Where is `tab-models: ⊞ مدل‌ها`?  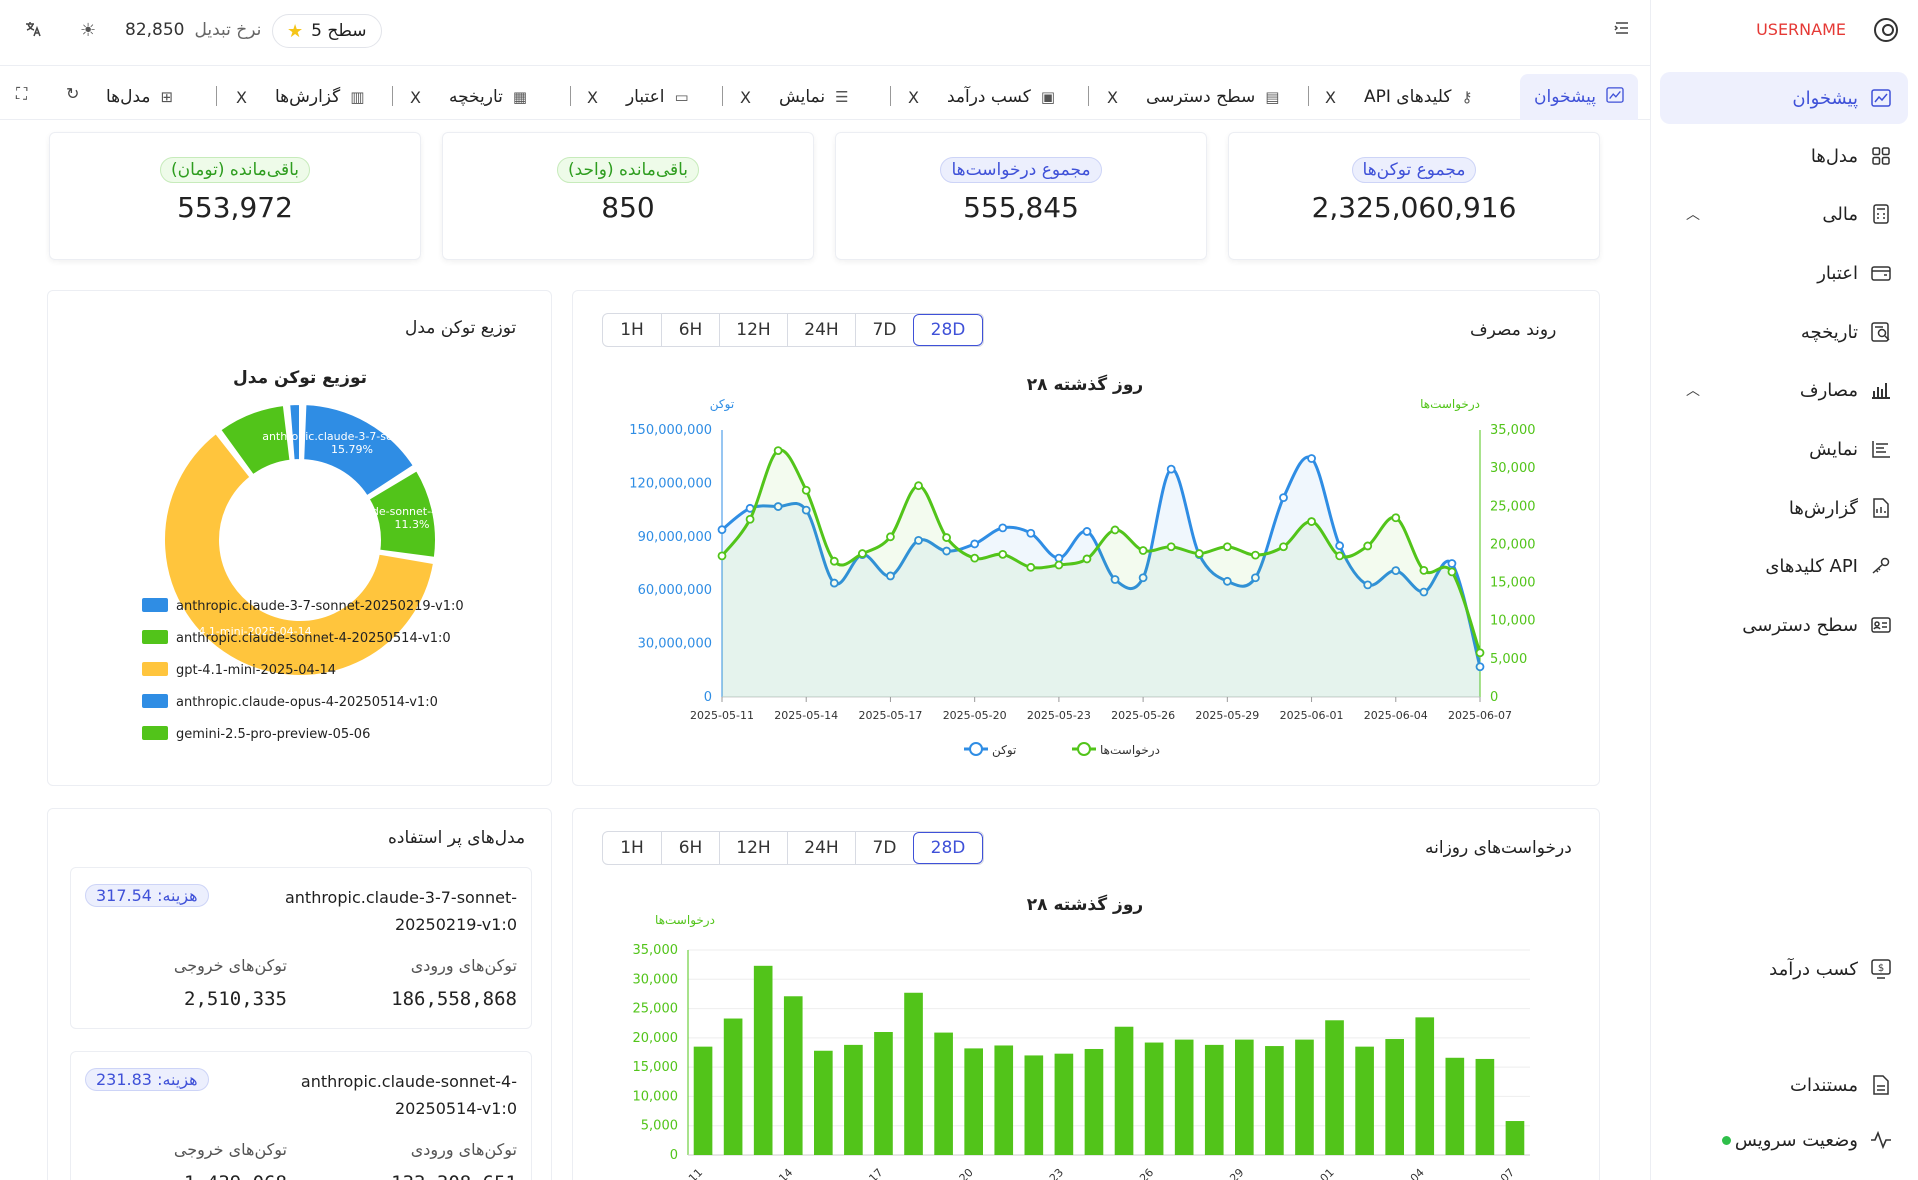 tab-models: ⊞ مدل‌ها is located at coordinates (139, 97).